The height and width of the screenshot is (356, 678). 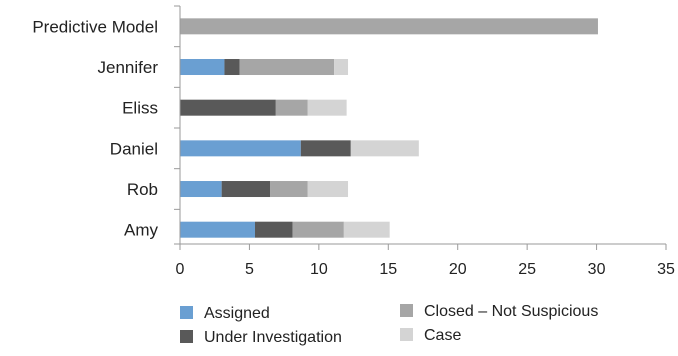 I want to click on legend-swatch-case, so click(x=406, y=334).